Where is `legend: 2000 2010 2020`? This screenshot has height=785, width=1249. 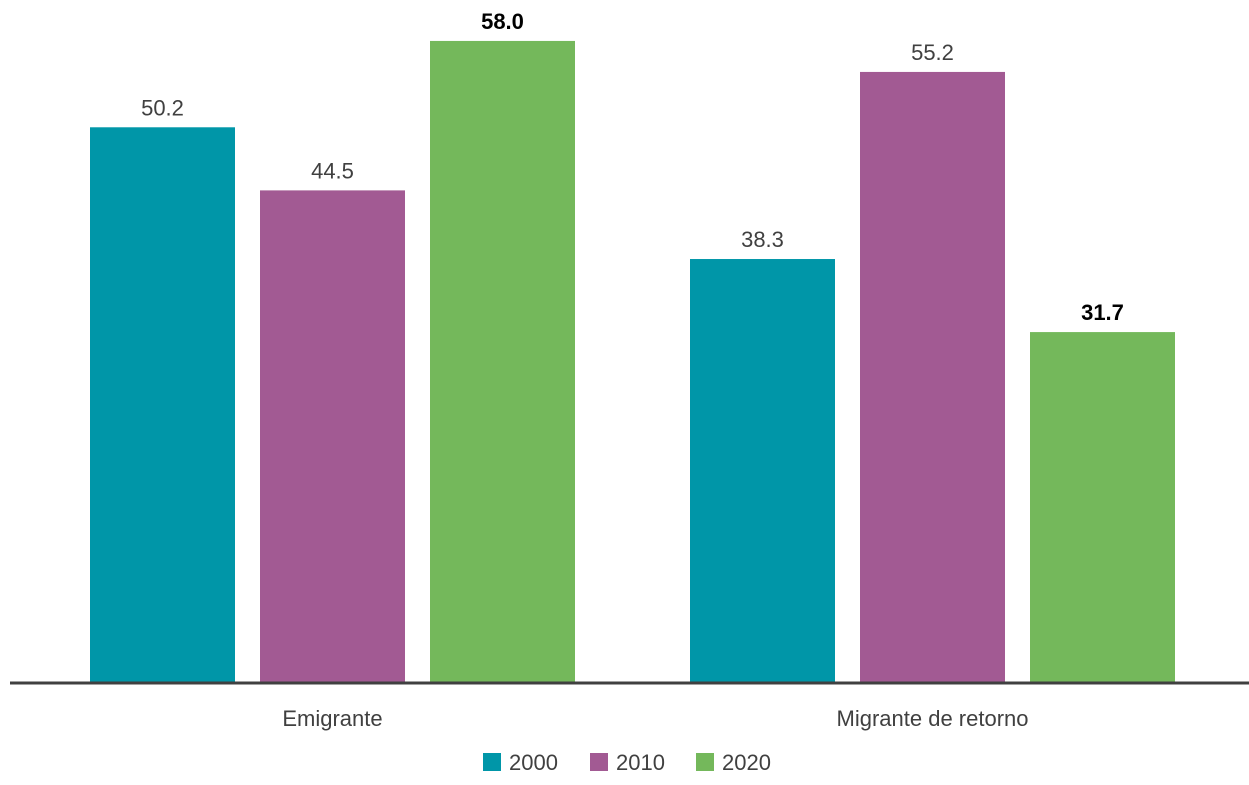
legend: 2000 2010 2020 is located at coordinates (627, 762).